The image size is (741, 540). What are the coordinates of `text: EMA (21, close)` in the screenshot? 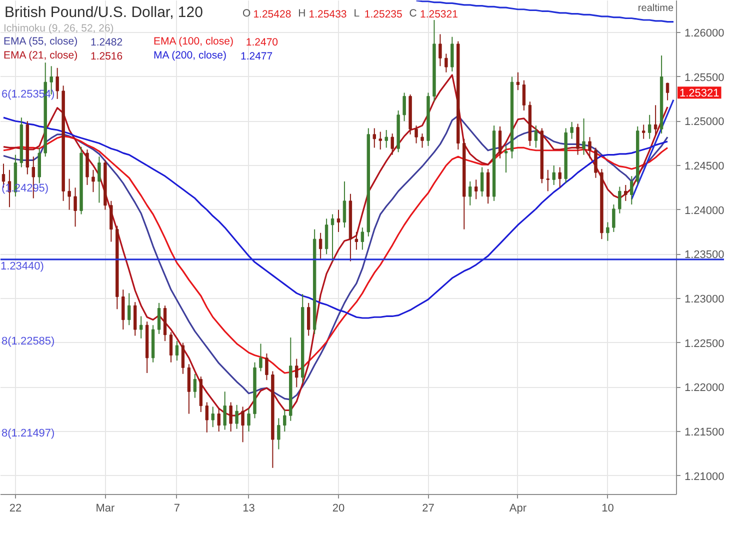 It's located at (41, 56).